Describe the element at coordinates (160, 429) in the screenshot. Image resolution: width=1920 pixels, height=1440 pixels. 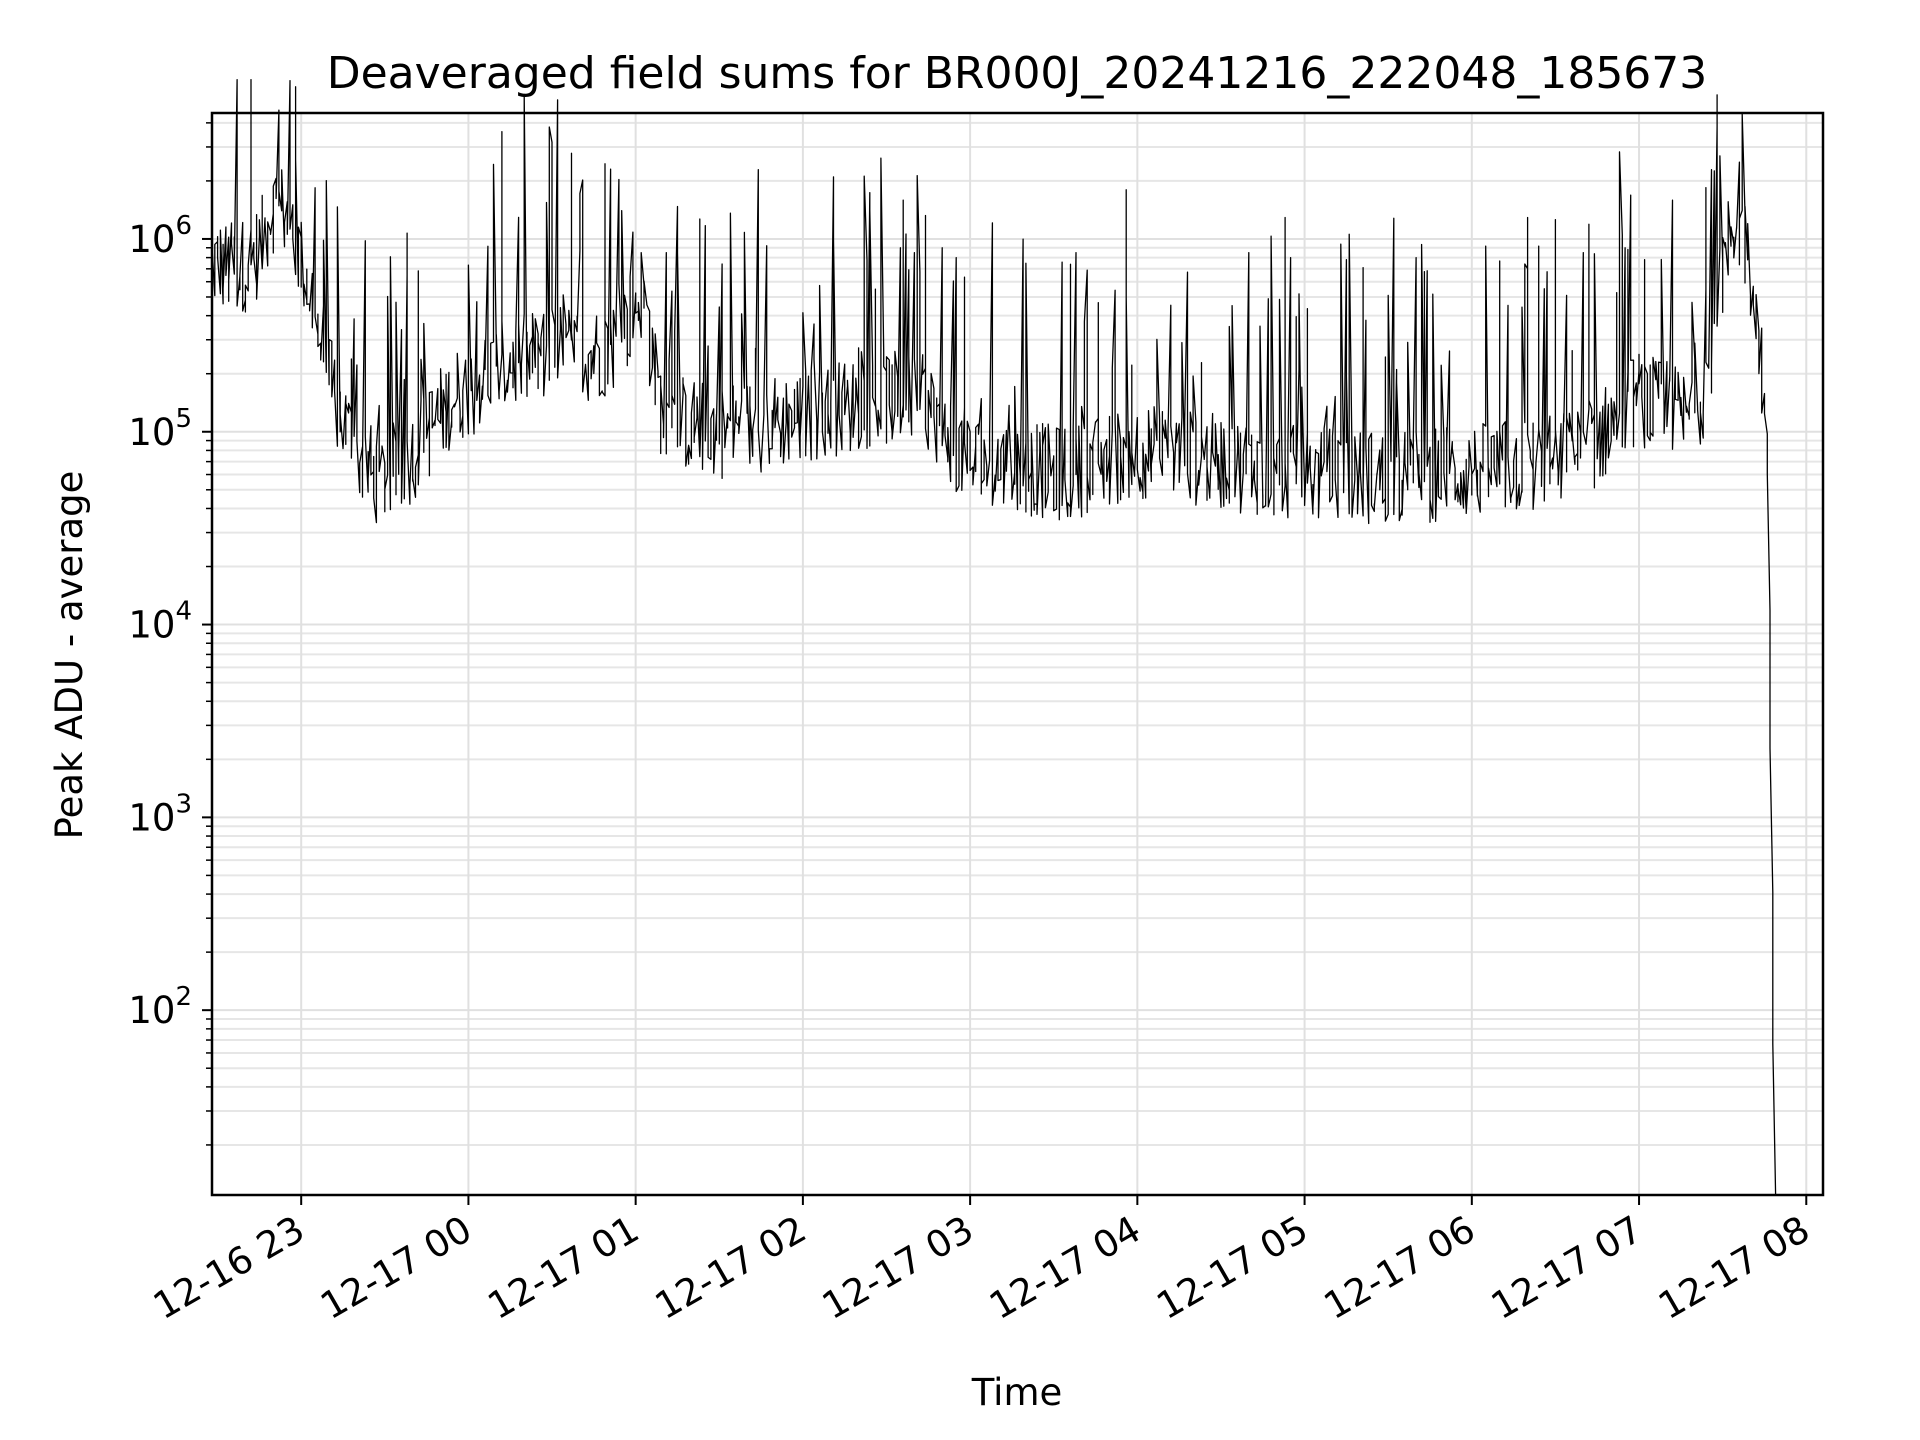
I see `y-tick-label: 10⁵` at that location.